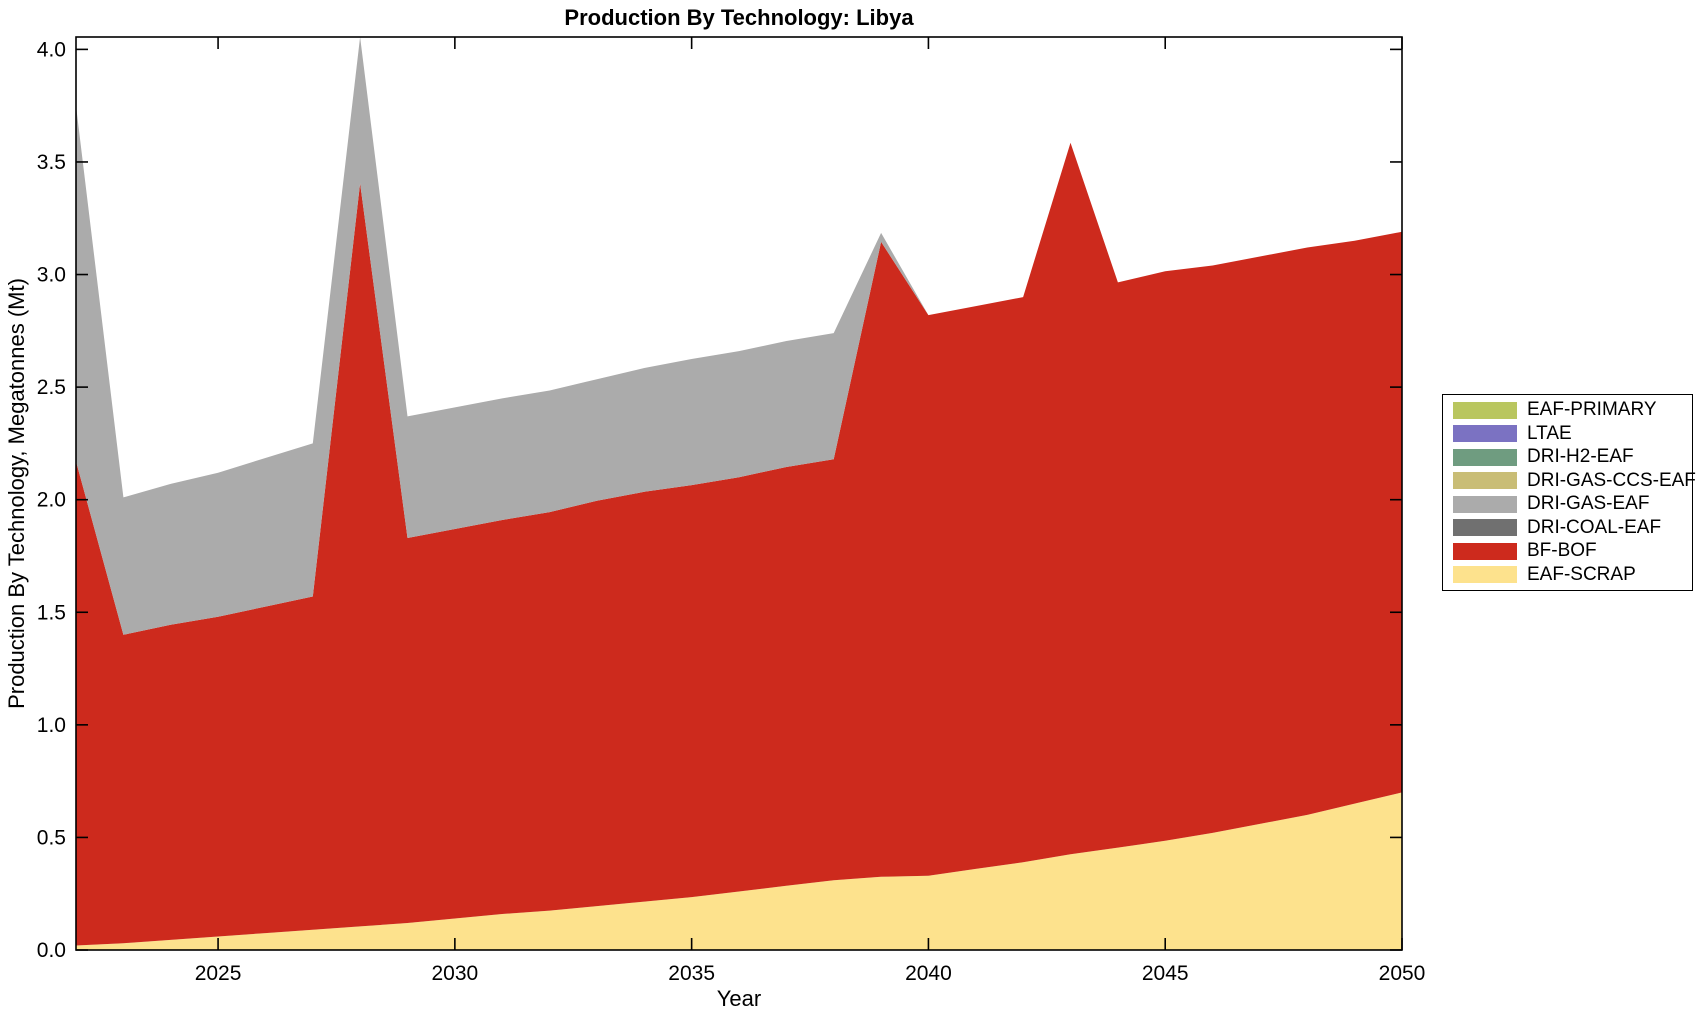 The width and height of the screenshot is (1703, 1020). Describe the element at coordinates (1611, 480) in the screenshot. I see `legend-label: DRI-GAS-CCS-EAF` at that location.